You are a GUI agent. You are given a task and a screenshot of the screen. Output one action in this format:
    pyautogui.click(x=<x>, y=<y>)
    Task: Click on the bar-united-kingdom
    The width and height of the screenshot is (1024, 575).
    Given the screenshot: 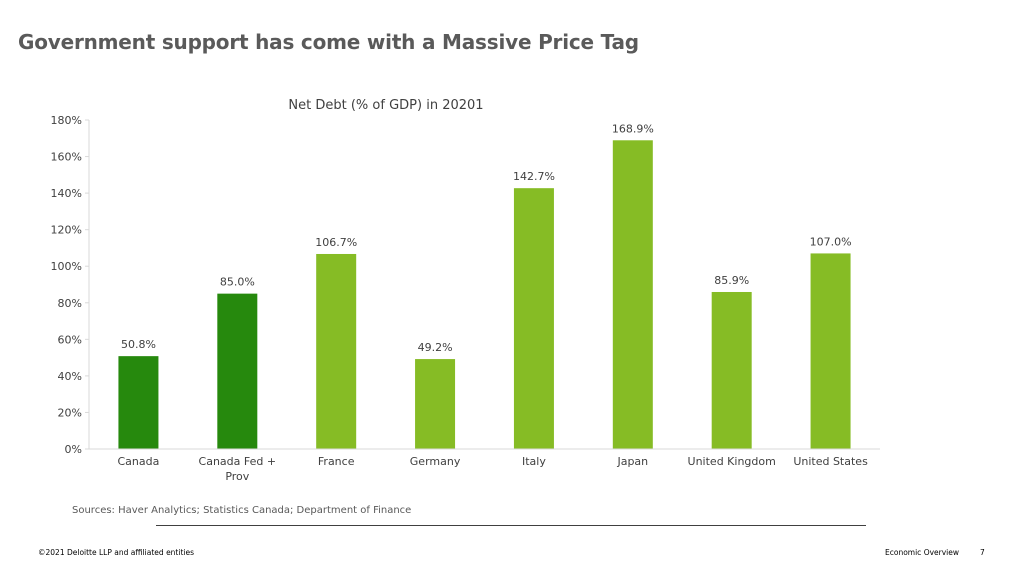 What is the action you would take?
    pyautogui.click(x=731, y=370)
    